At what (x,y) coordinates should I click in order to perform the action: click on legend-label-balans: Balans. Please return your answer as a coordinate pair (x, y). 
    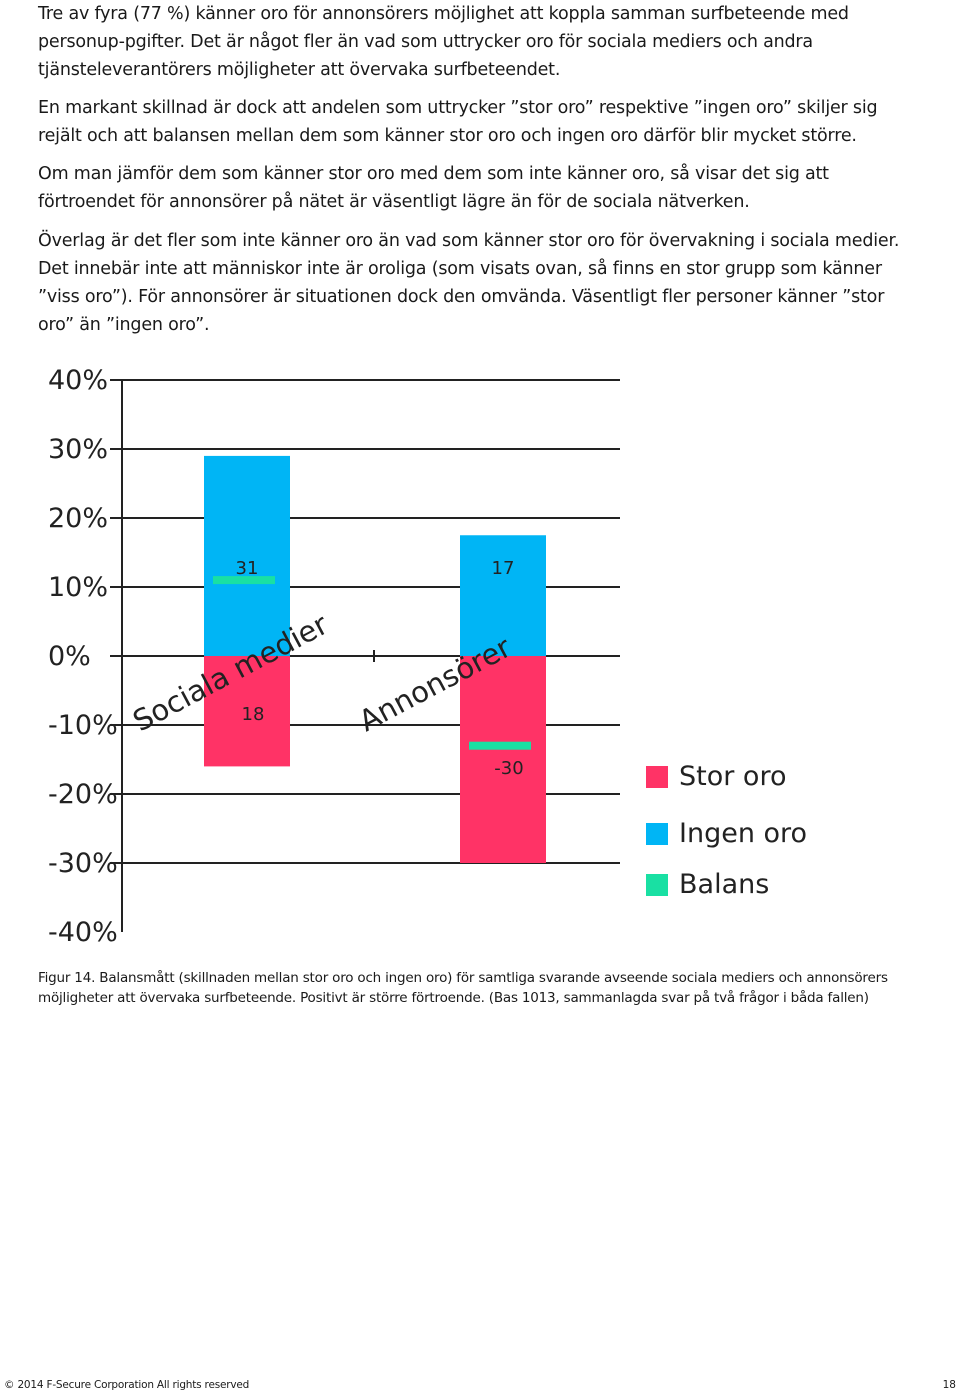
    Looking at the image, I should click on (724, 884).